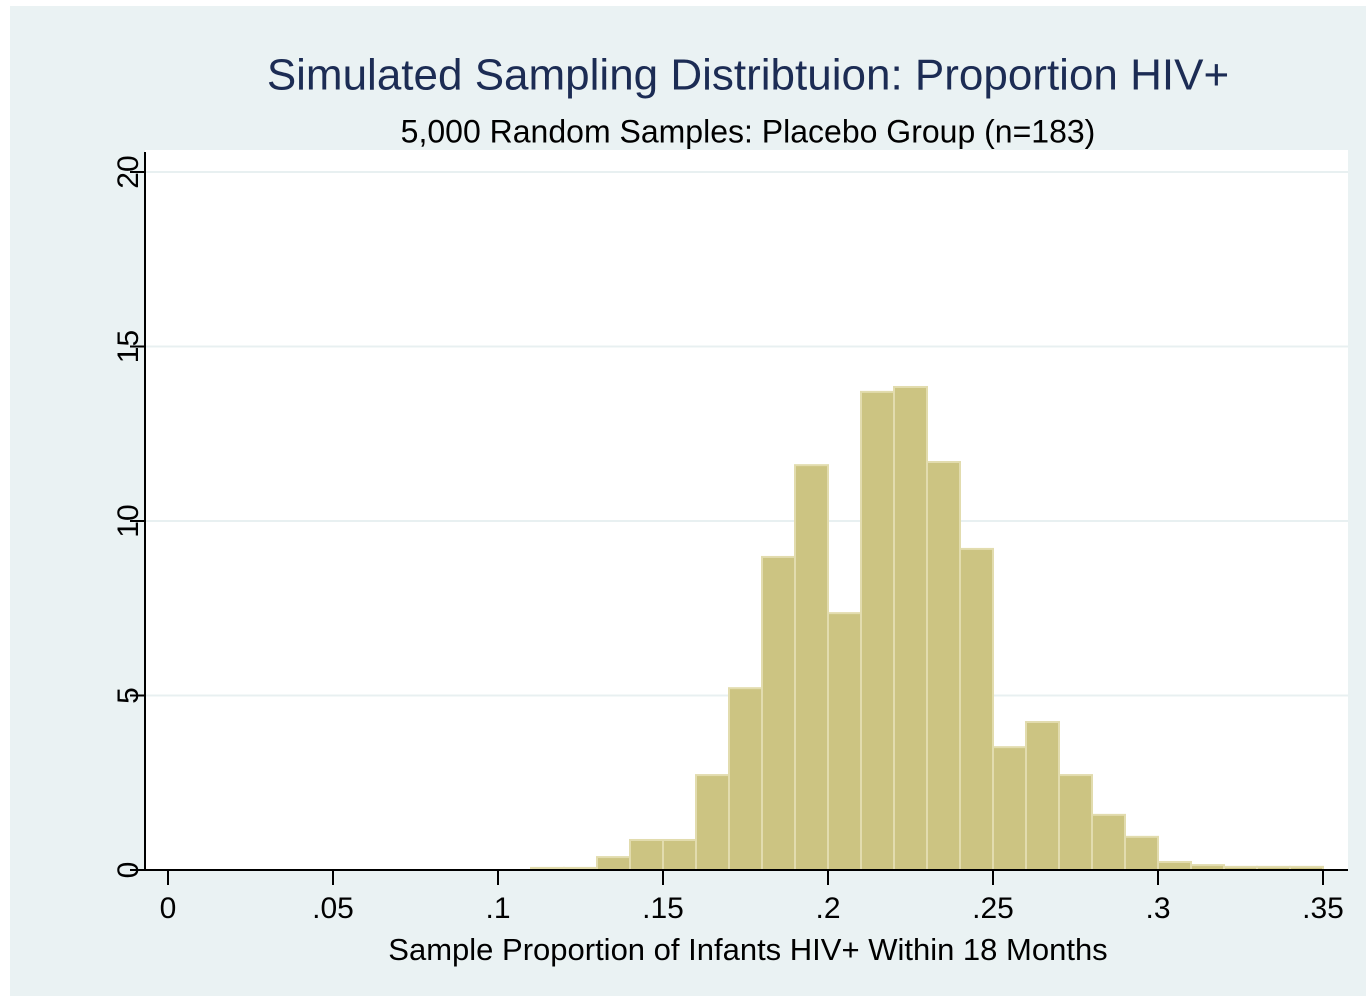 This screenshot has height=1001, width=1366. I want to click on x-tick-label: .15, so click(663, 908).